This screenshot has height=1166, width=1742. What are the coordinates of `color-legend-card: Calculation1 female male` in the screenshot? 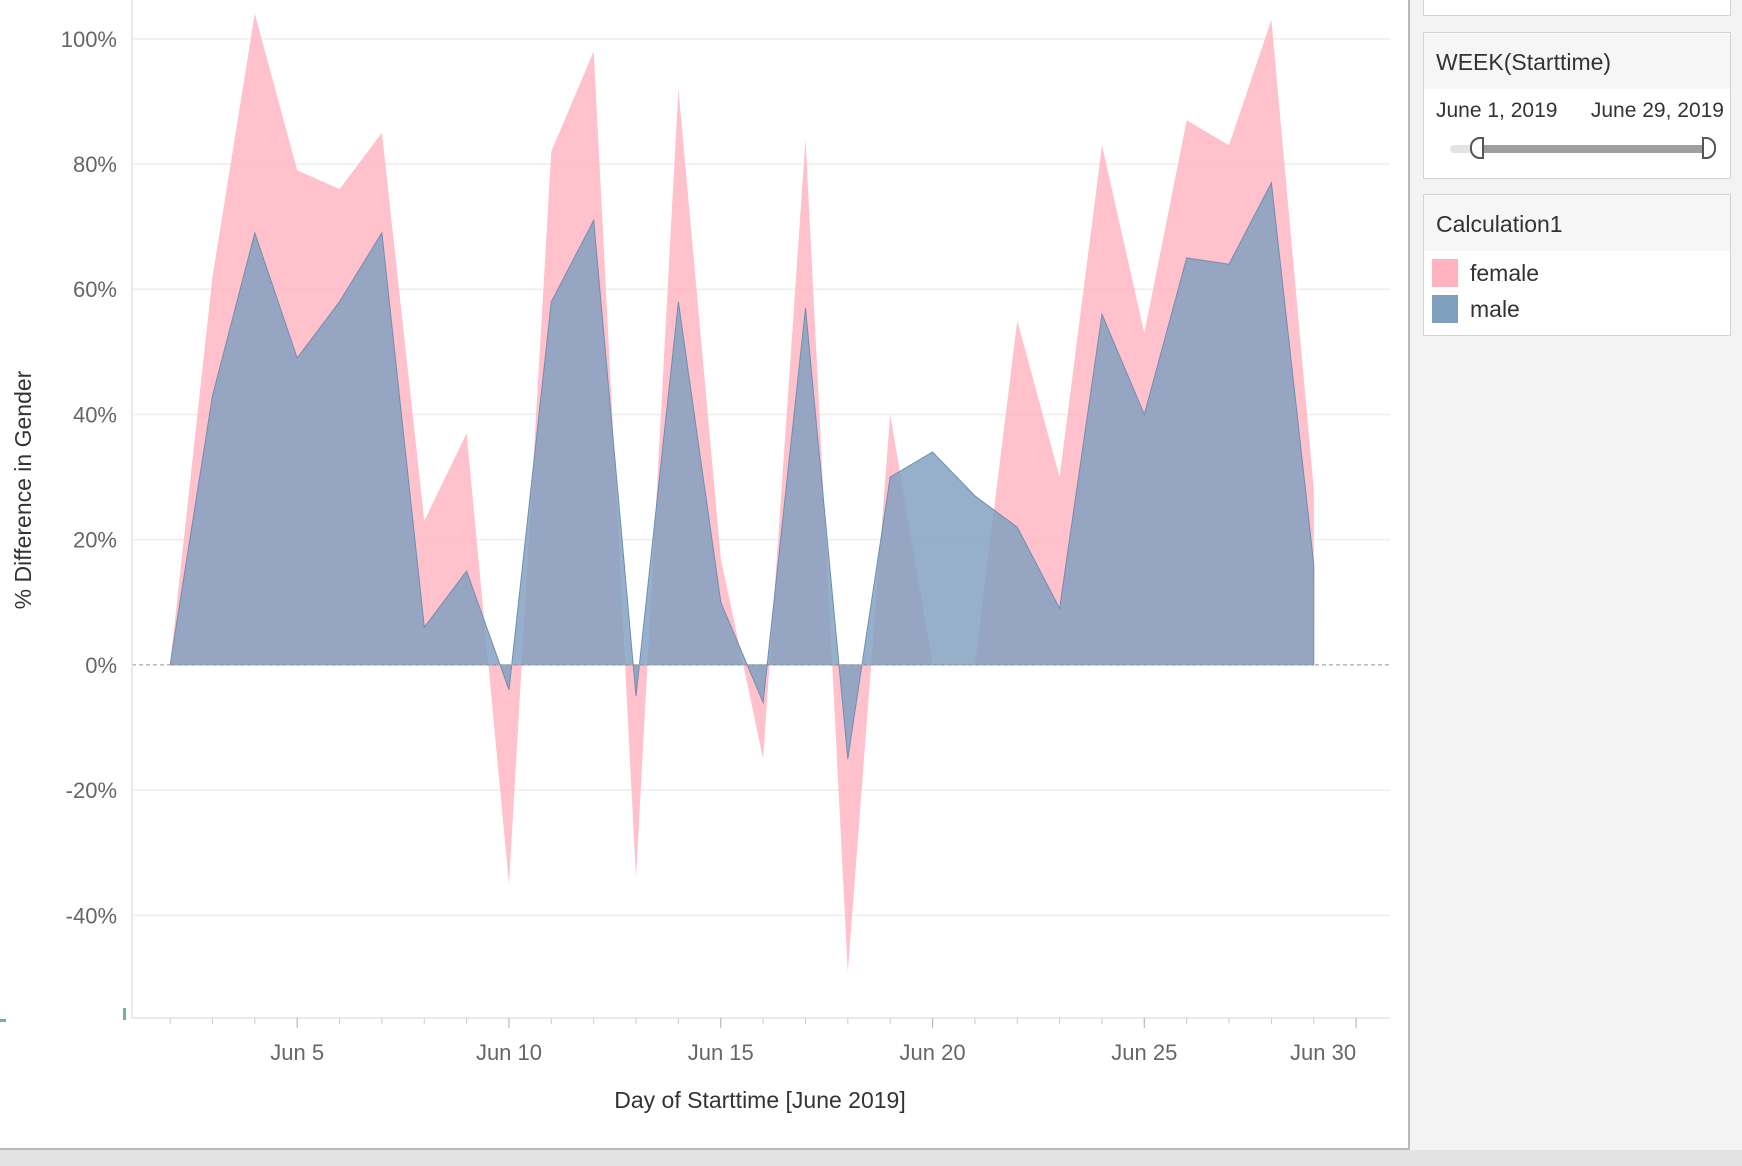 It's located at (1577, 265).